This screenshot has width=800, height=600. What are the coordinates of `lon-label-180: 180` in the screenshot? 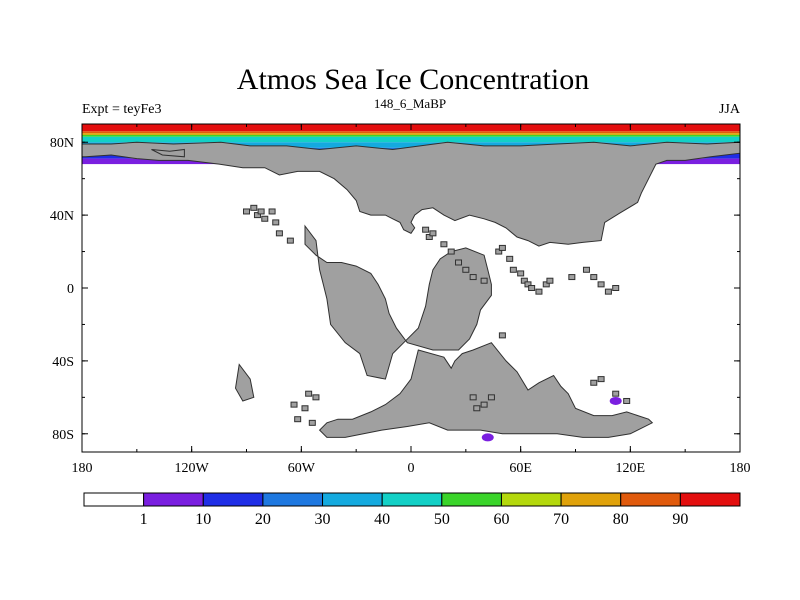 It's located at (740, 468).